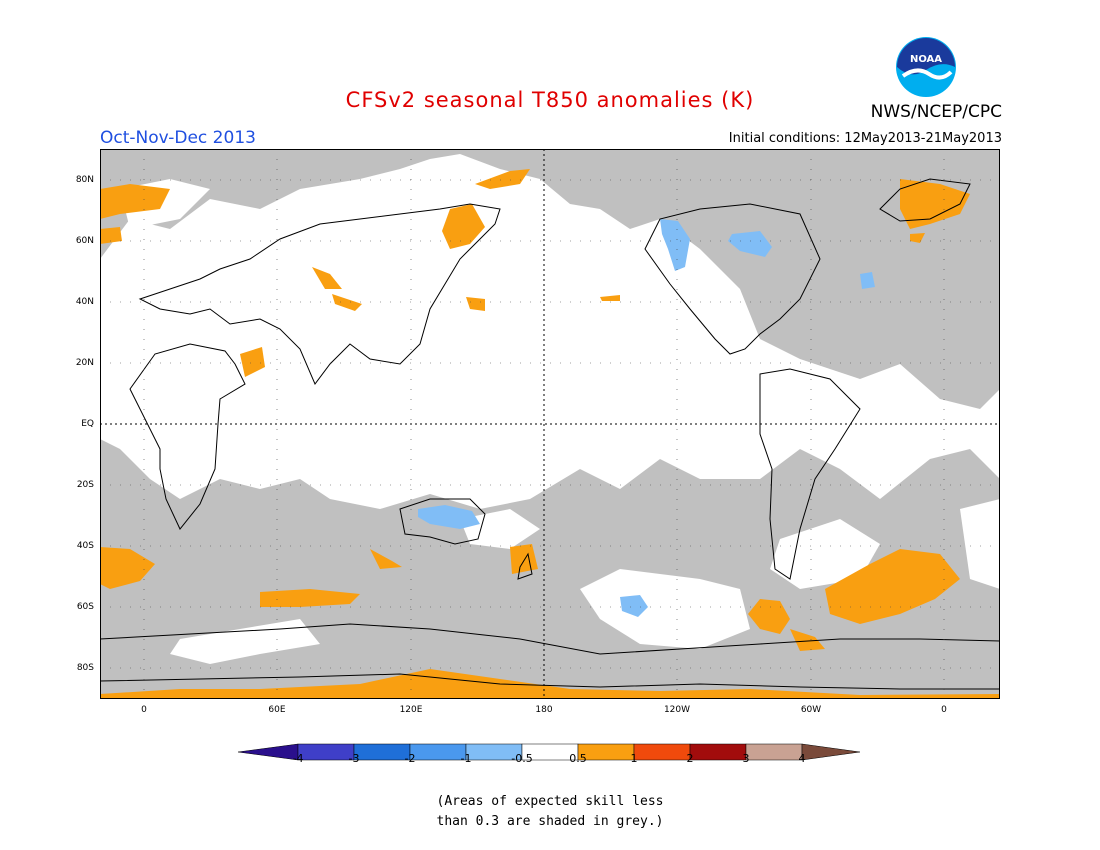 This screenshot has width=1100, height=850. What do you see at coordinates (84, 302) in the screenshot?
I see `lat-label: 40N` at bounding box center [84, 302].